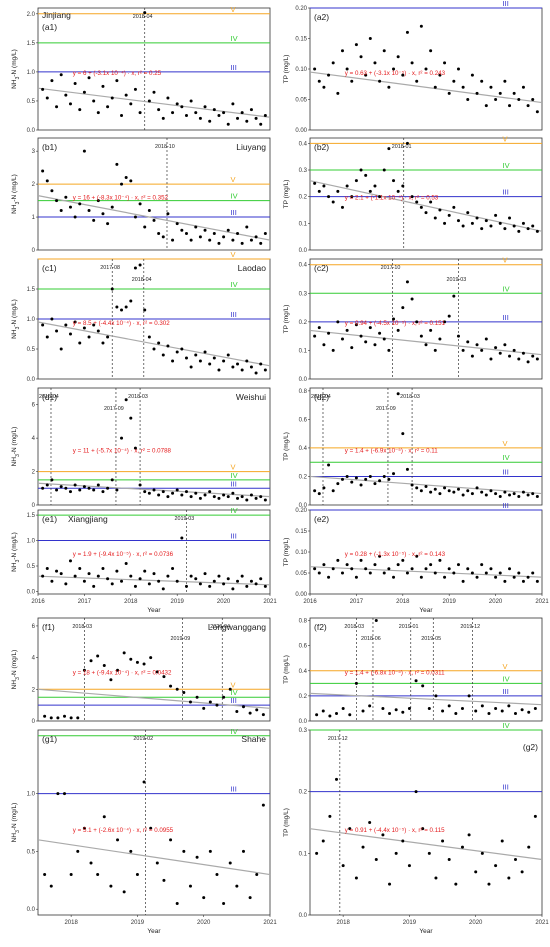 Image resolution: width=550 pixels, height=947 pixels. I want to click on y-tick-label: 0.6, so click(303, 647).